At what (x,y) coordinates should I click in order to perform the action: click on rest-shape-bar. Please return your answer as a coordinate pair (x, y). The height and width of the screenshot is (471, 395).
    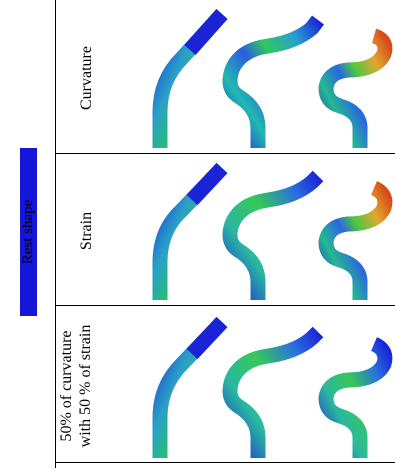
    Looking at the image, I should click on (28, 232).